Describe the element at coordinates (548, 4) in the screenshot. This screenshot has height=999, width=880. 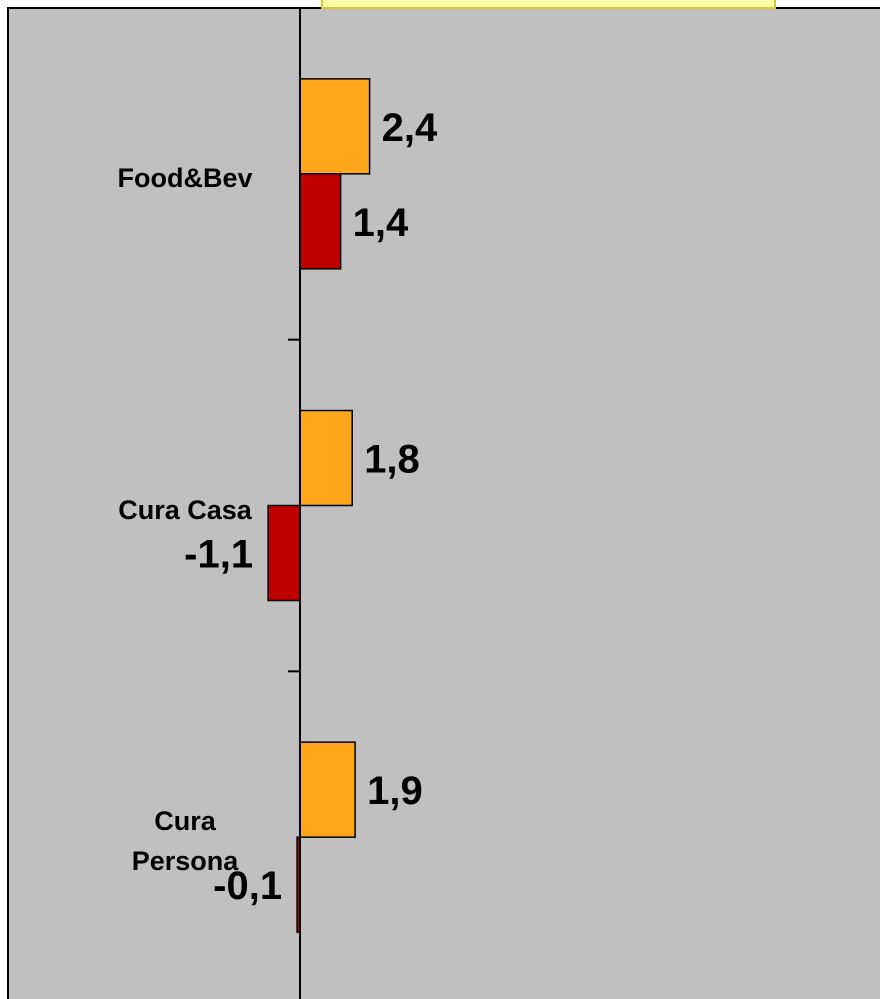
I see `title-box` at that location.